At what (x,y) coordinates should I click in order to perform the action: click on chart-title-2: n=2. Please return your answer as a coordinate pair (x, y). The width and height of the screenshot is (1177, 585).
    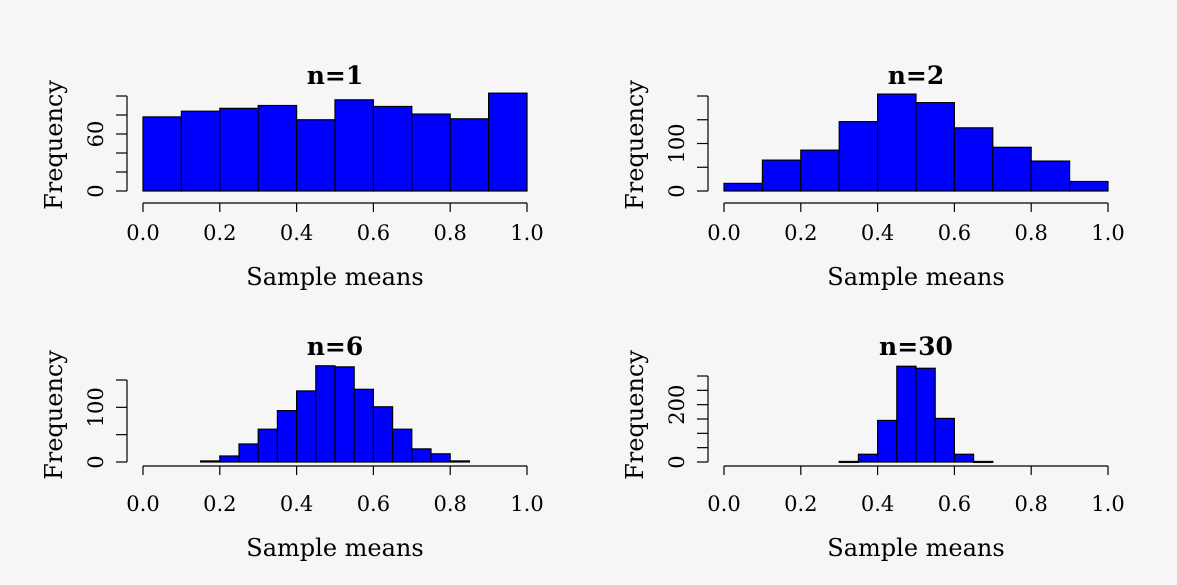
    Looking at the image, I should click on (916, 75).